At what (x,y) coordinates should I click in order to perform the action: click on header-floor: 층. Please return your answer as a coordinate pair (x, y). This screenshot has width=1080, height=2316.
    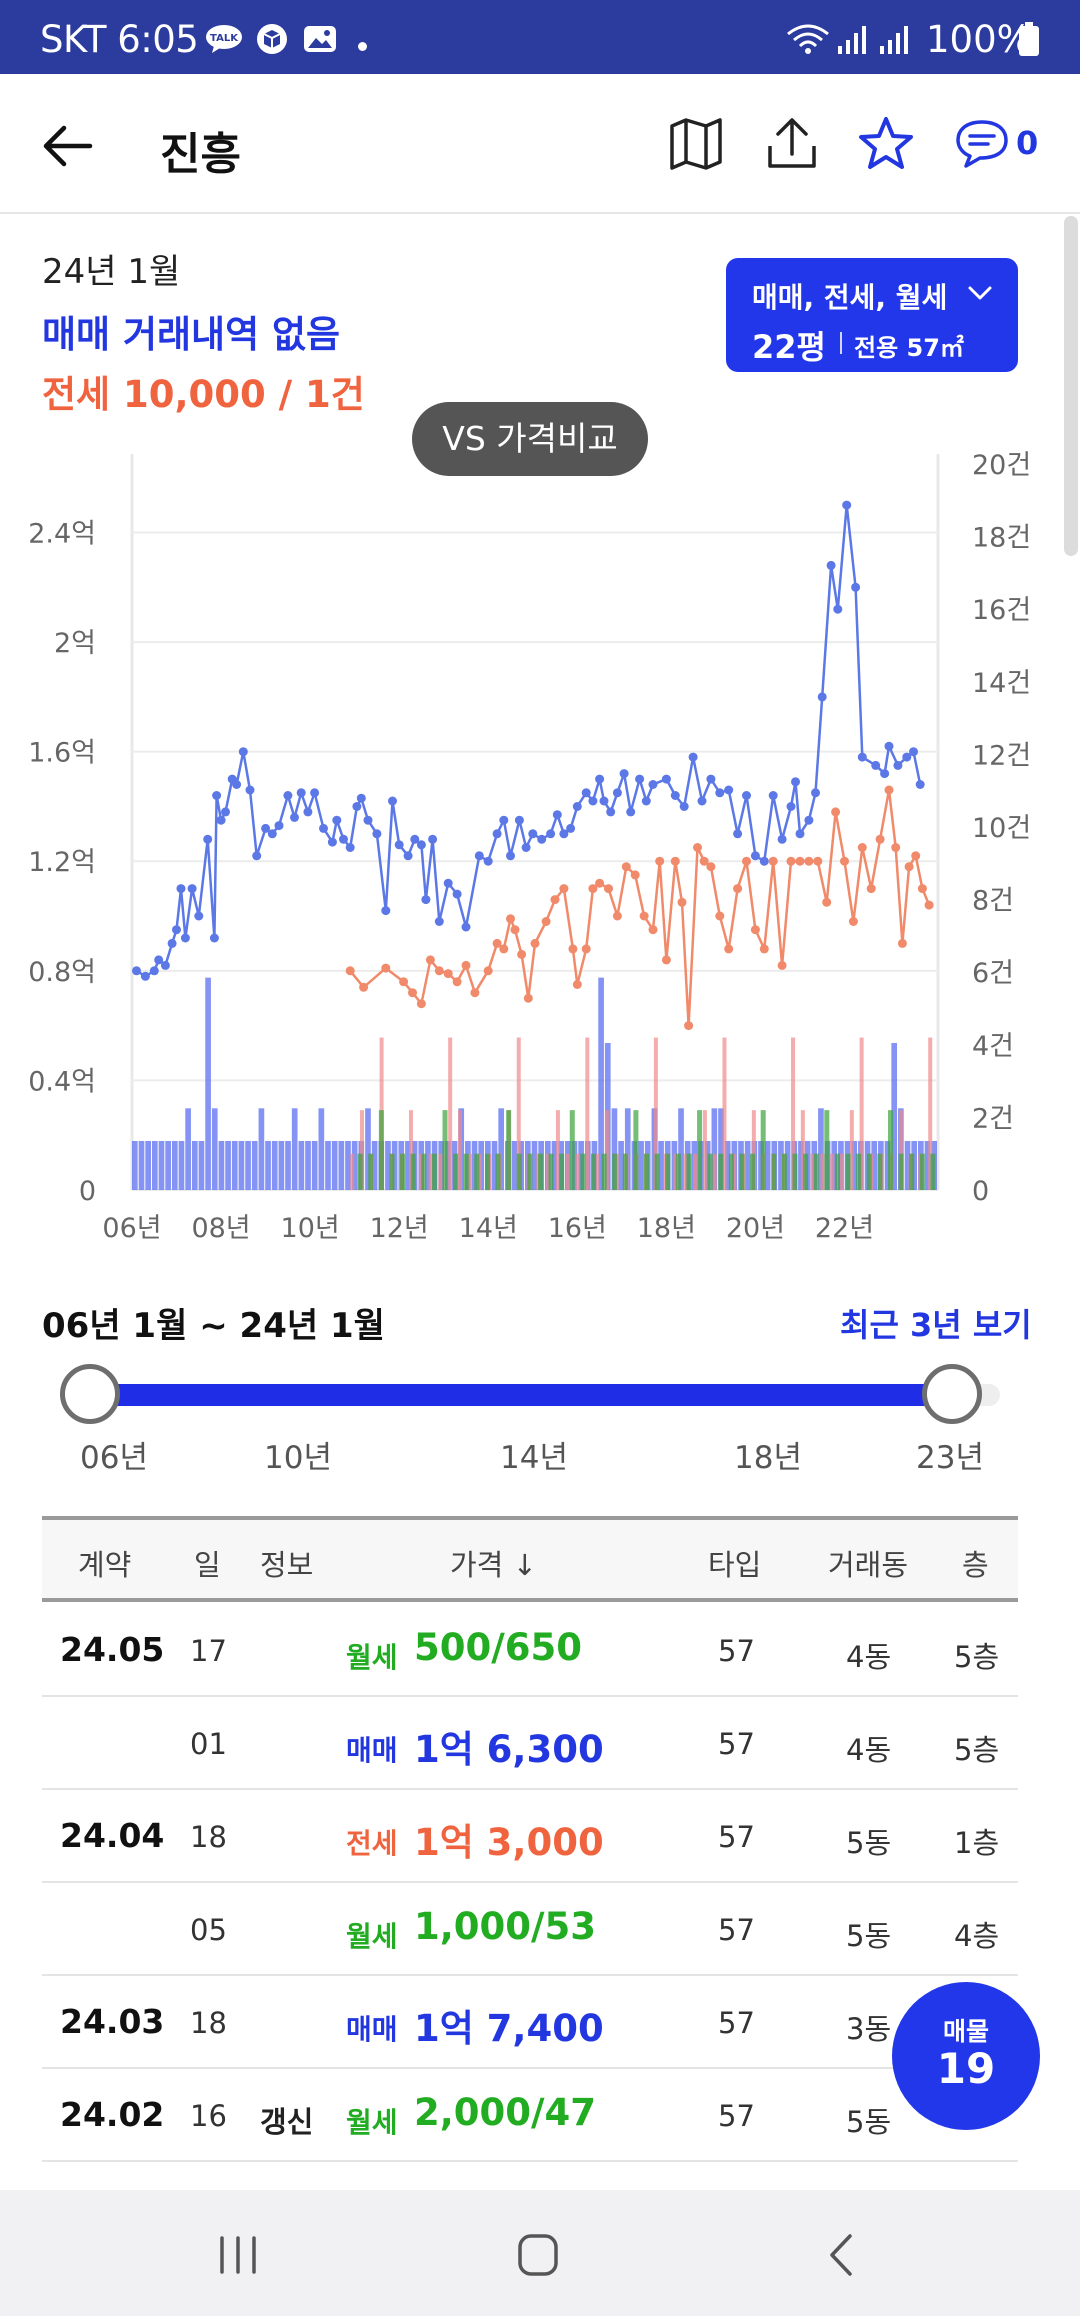
    Looking at the image, I should click on (975, 1565).